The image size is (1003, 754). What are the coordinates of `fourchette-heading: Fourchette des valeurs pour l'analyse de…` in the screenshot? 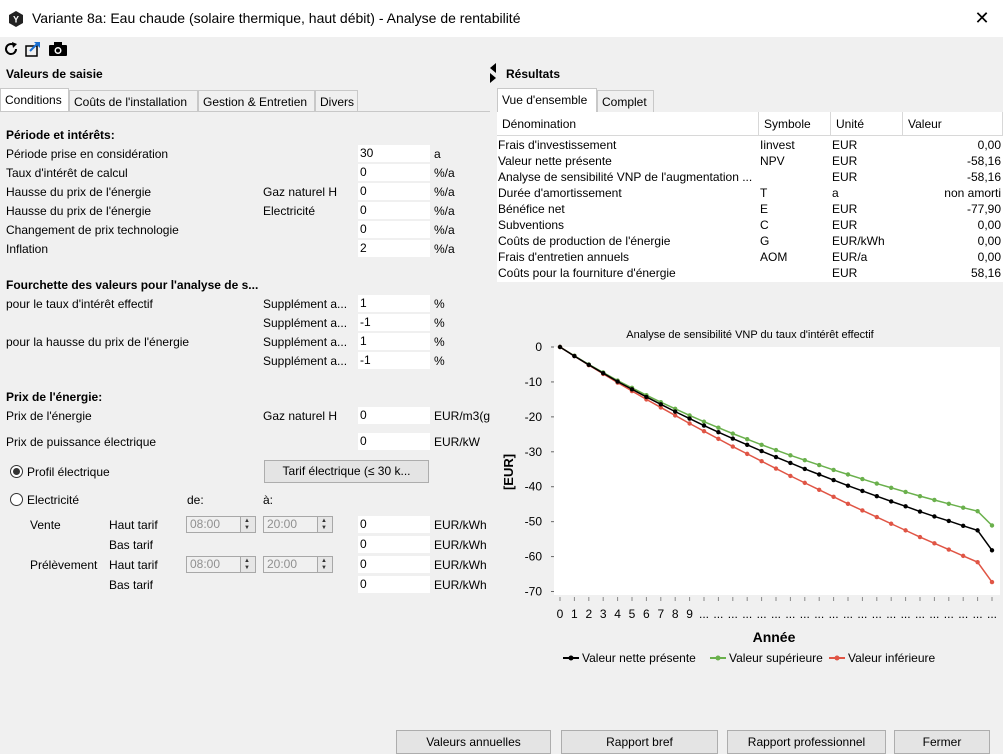 It's located at (132, 285).